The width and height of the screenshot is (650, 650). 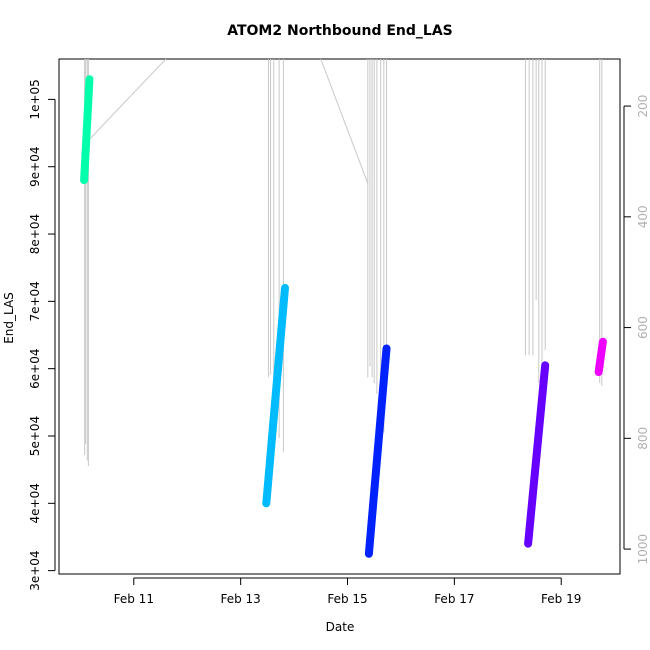 What do you see at coordinates (340, 31) in the screenshot?
I see `chart-title: ATOM2 Northbound End_LAS` at bounding box center [340, 31].